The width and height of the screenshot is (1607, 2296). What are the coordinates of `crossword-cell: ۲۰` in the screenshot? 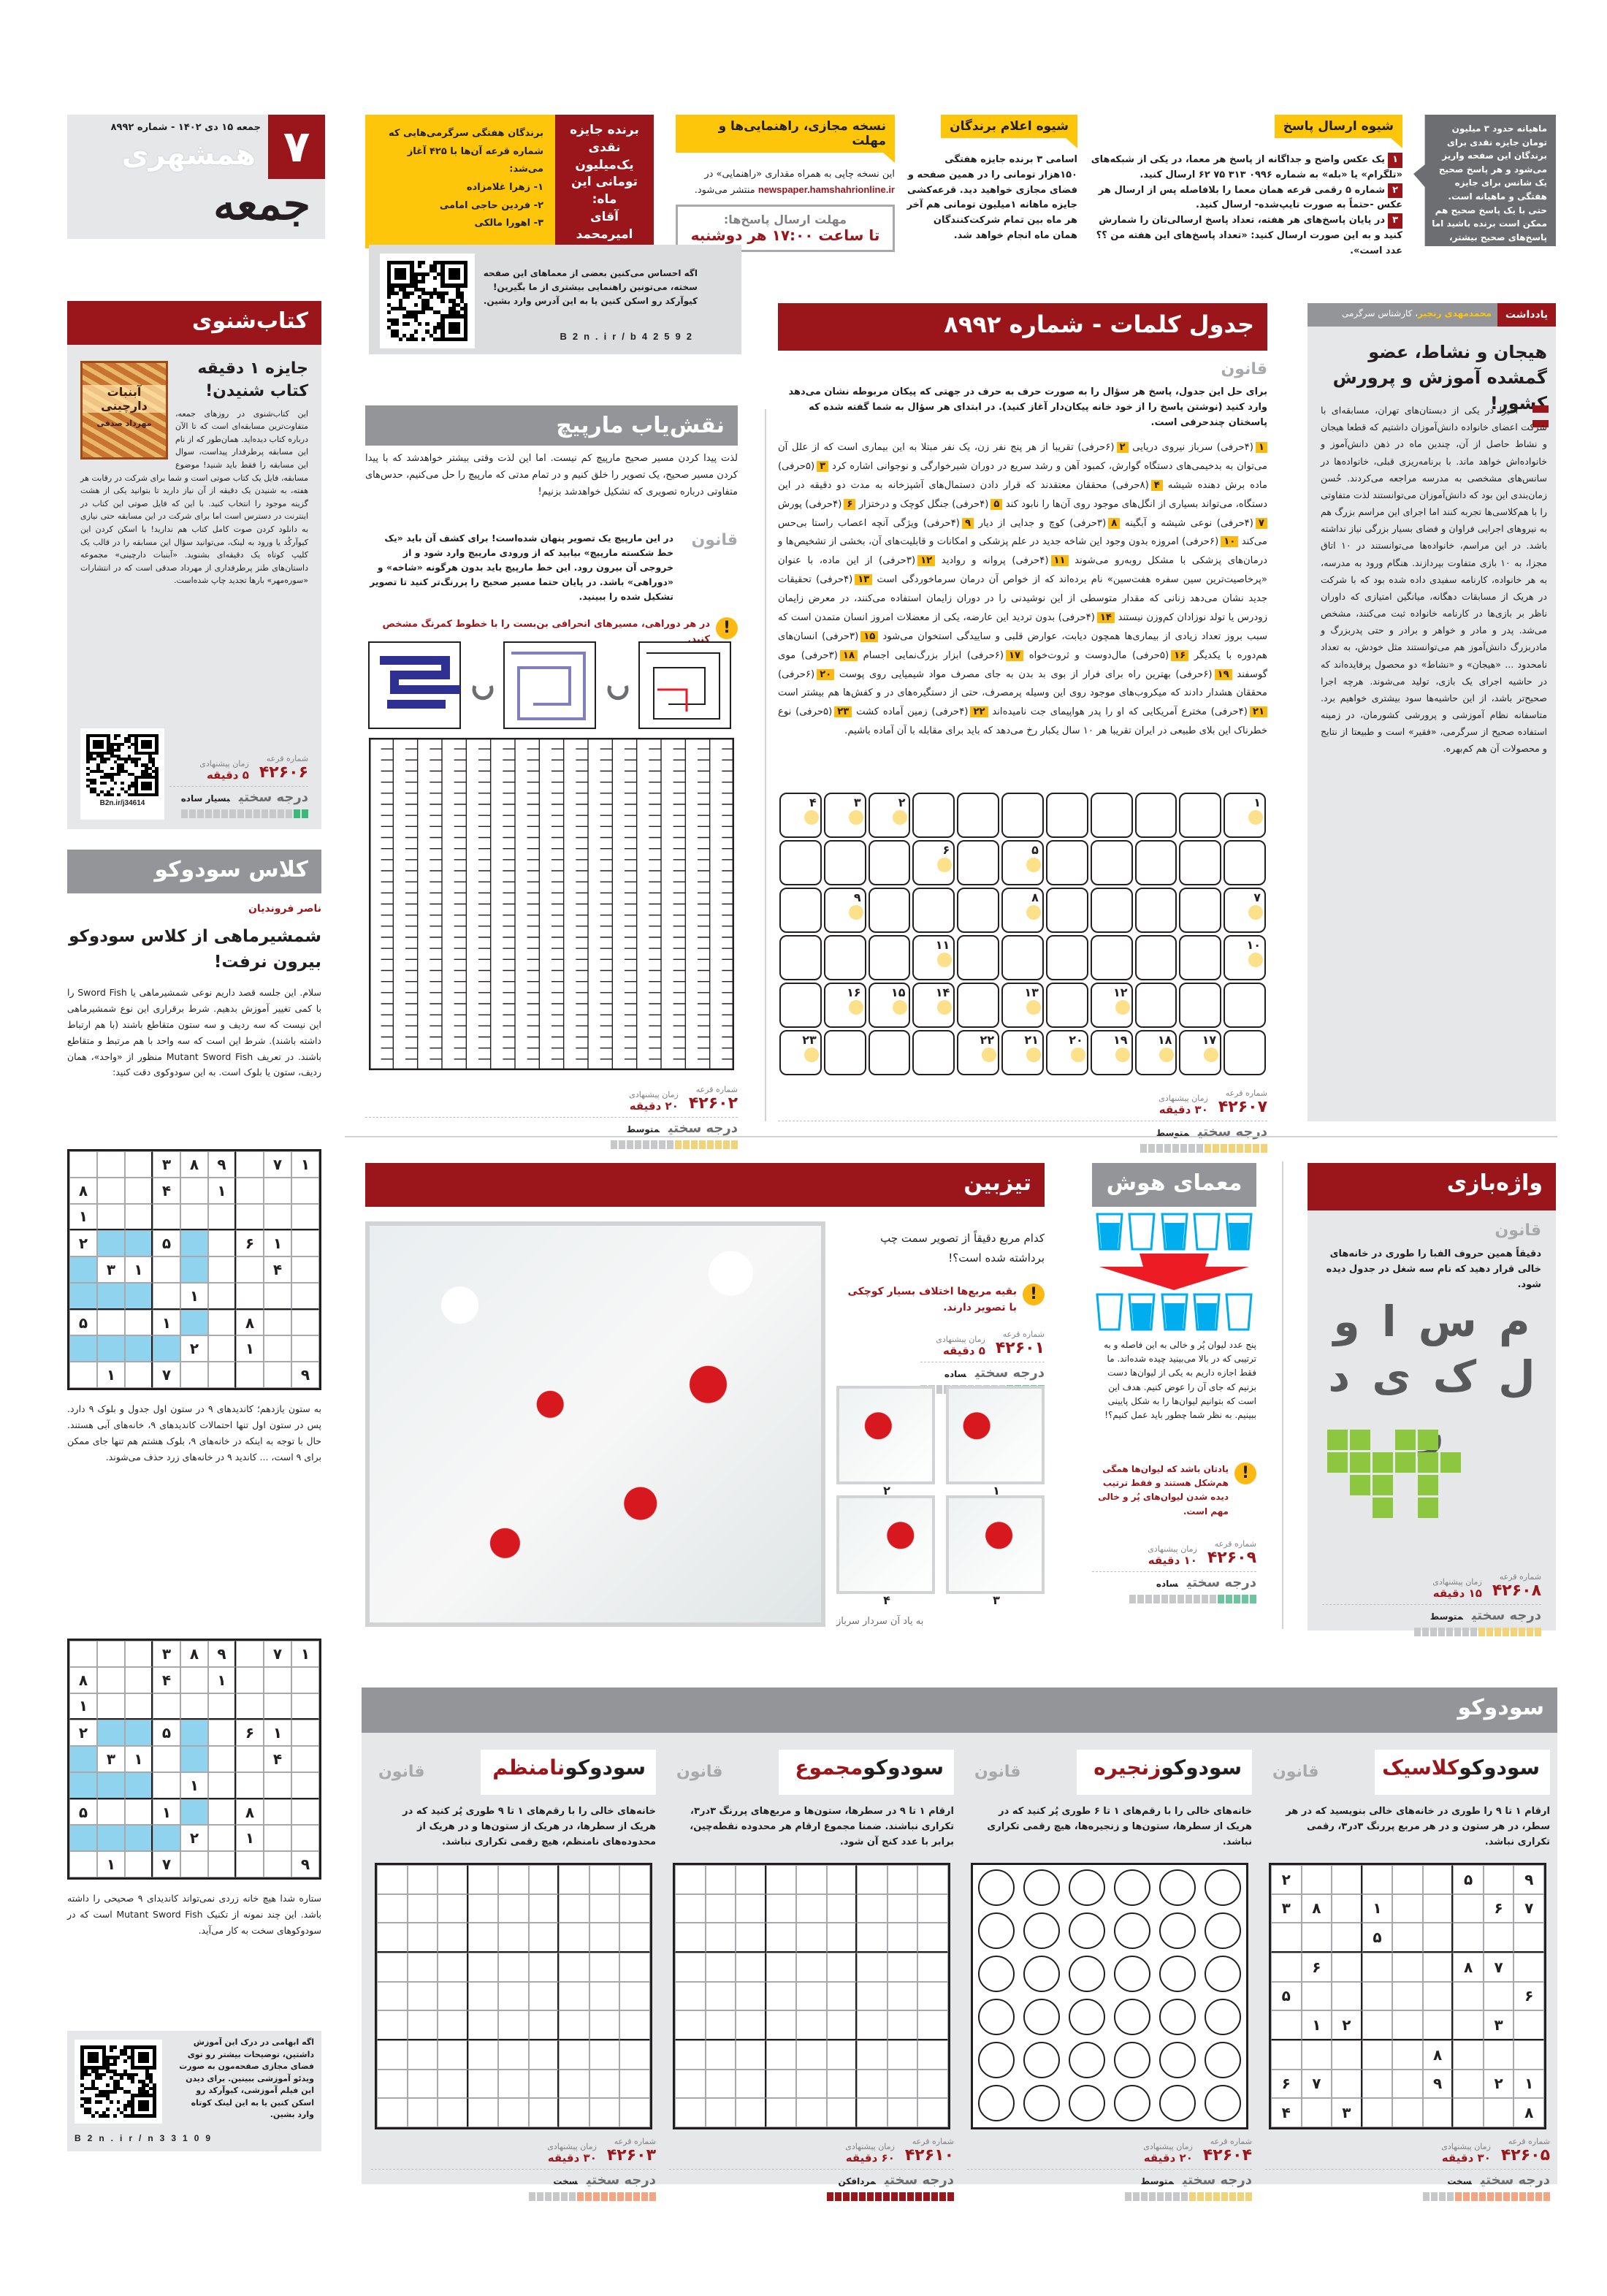 It's located at (1067, 1052).